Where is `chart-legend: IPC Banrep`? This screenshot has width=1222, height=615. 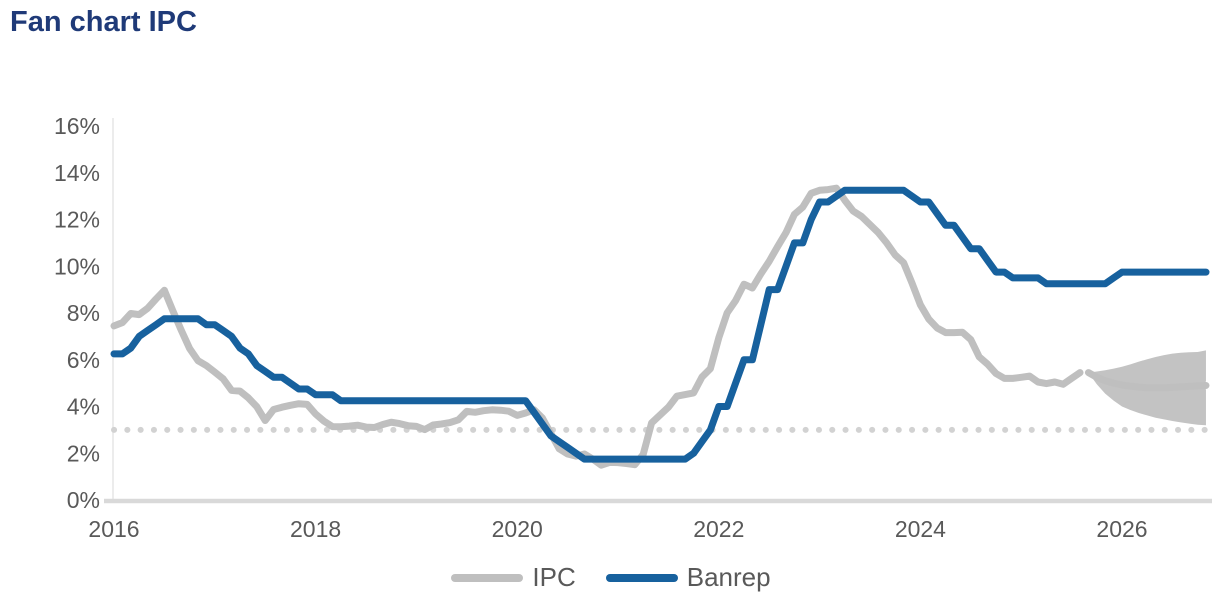 chart-legend: IPC Banrep is located at coordinates (611, 577).